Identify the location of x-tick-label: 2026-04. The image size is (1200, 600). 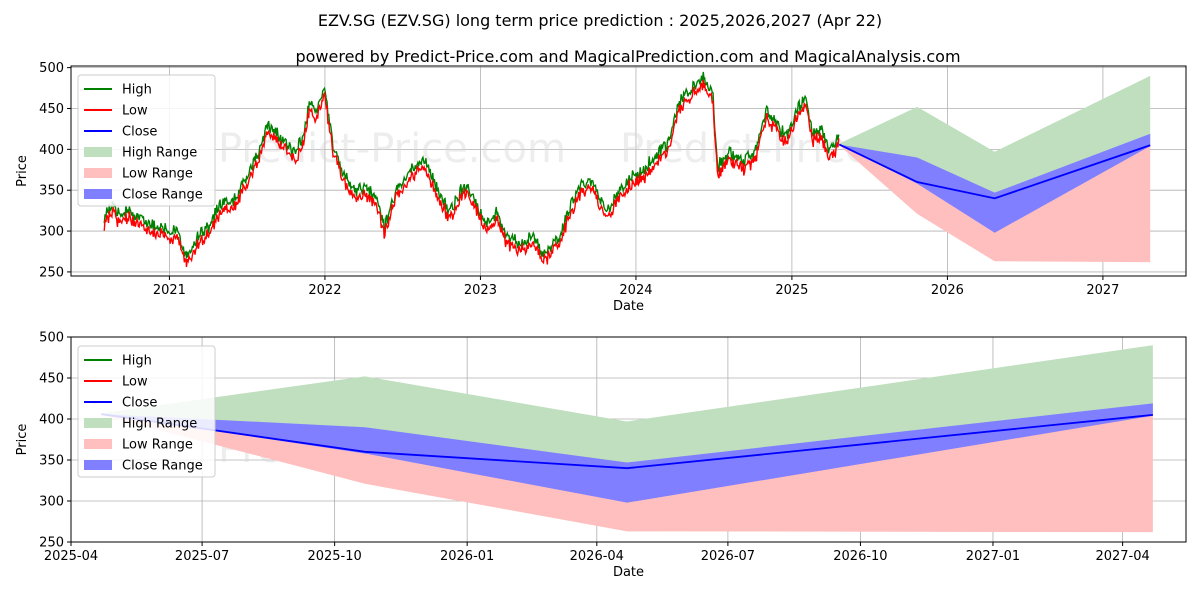
(597, 556).